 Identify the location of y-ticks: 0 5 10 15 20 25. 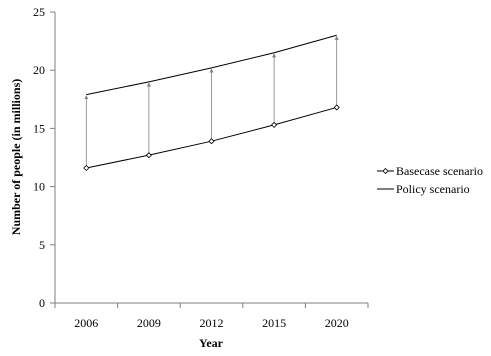
(44, 157).